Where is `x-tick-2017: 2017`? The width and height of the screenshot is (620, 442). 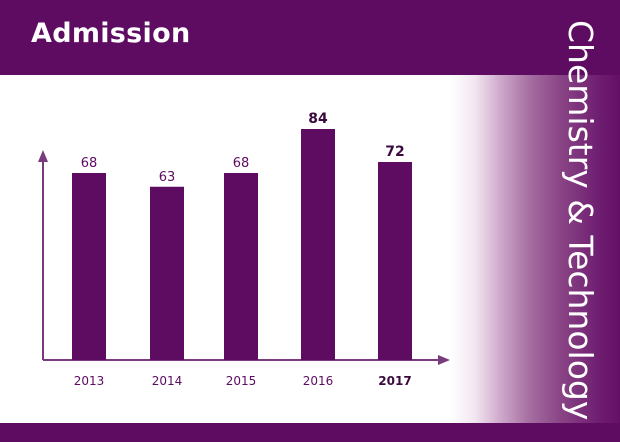 x-tick-2017: 2017 is located at coordinates (394, 381).